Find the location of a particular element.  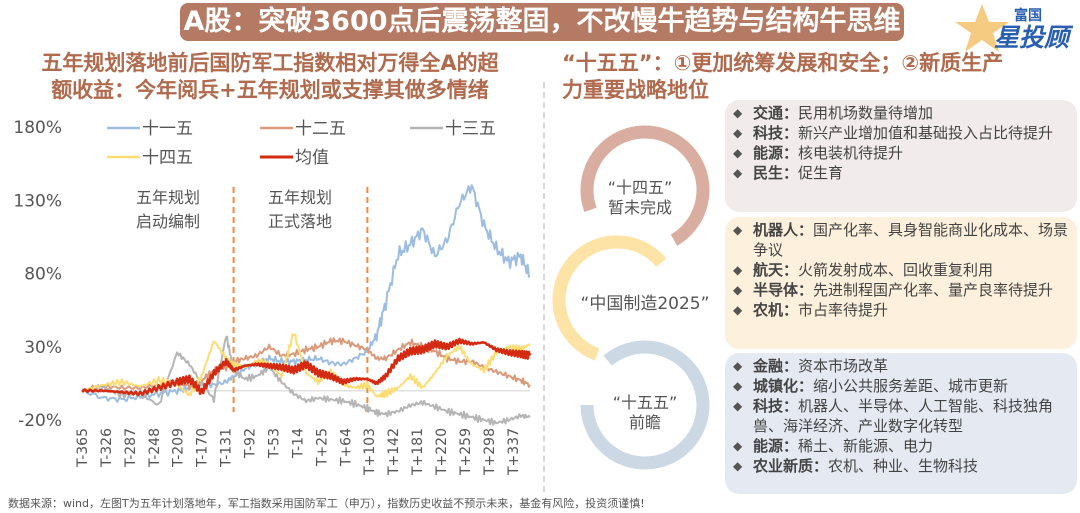

circle-label-line: 暂未完成 is located at coordinates (639, 207).